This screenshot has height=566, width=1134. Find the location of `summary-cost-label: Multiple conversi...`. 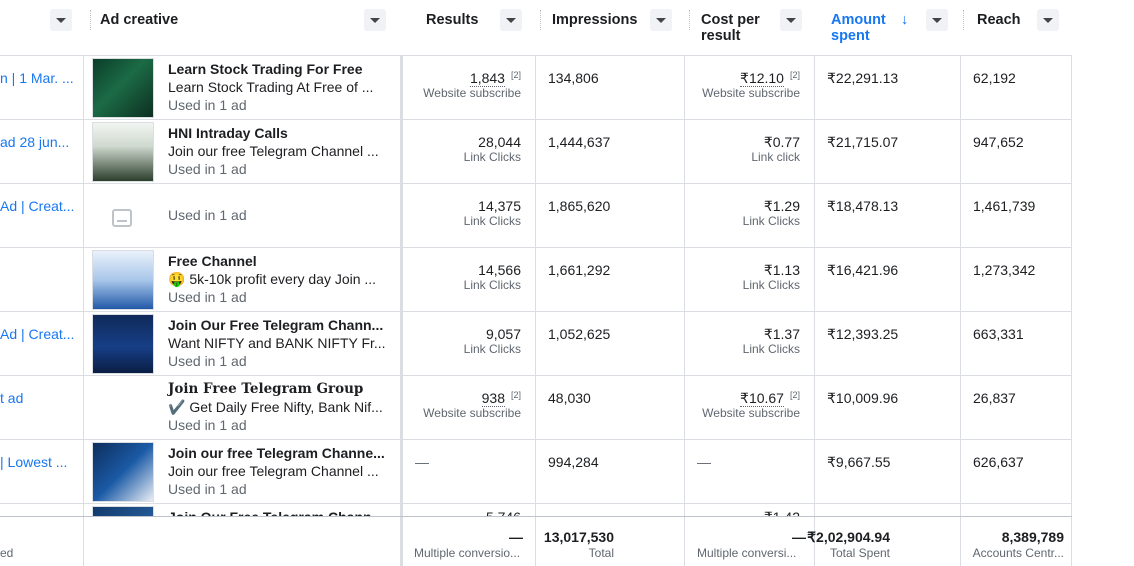

summary-cost-label: Multiple conversi... is located at coordinates (747, 553).